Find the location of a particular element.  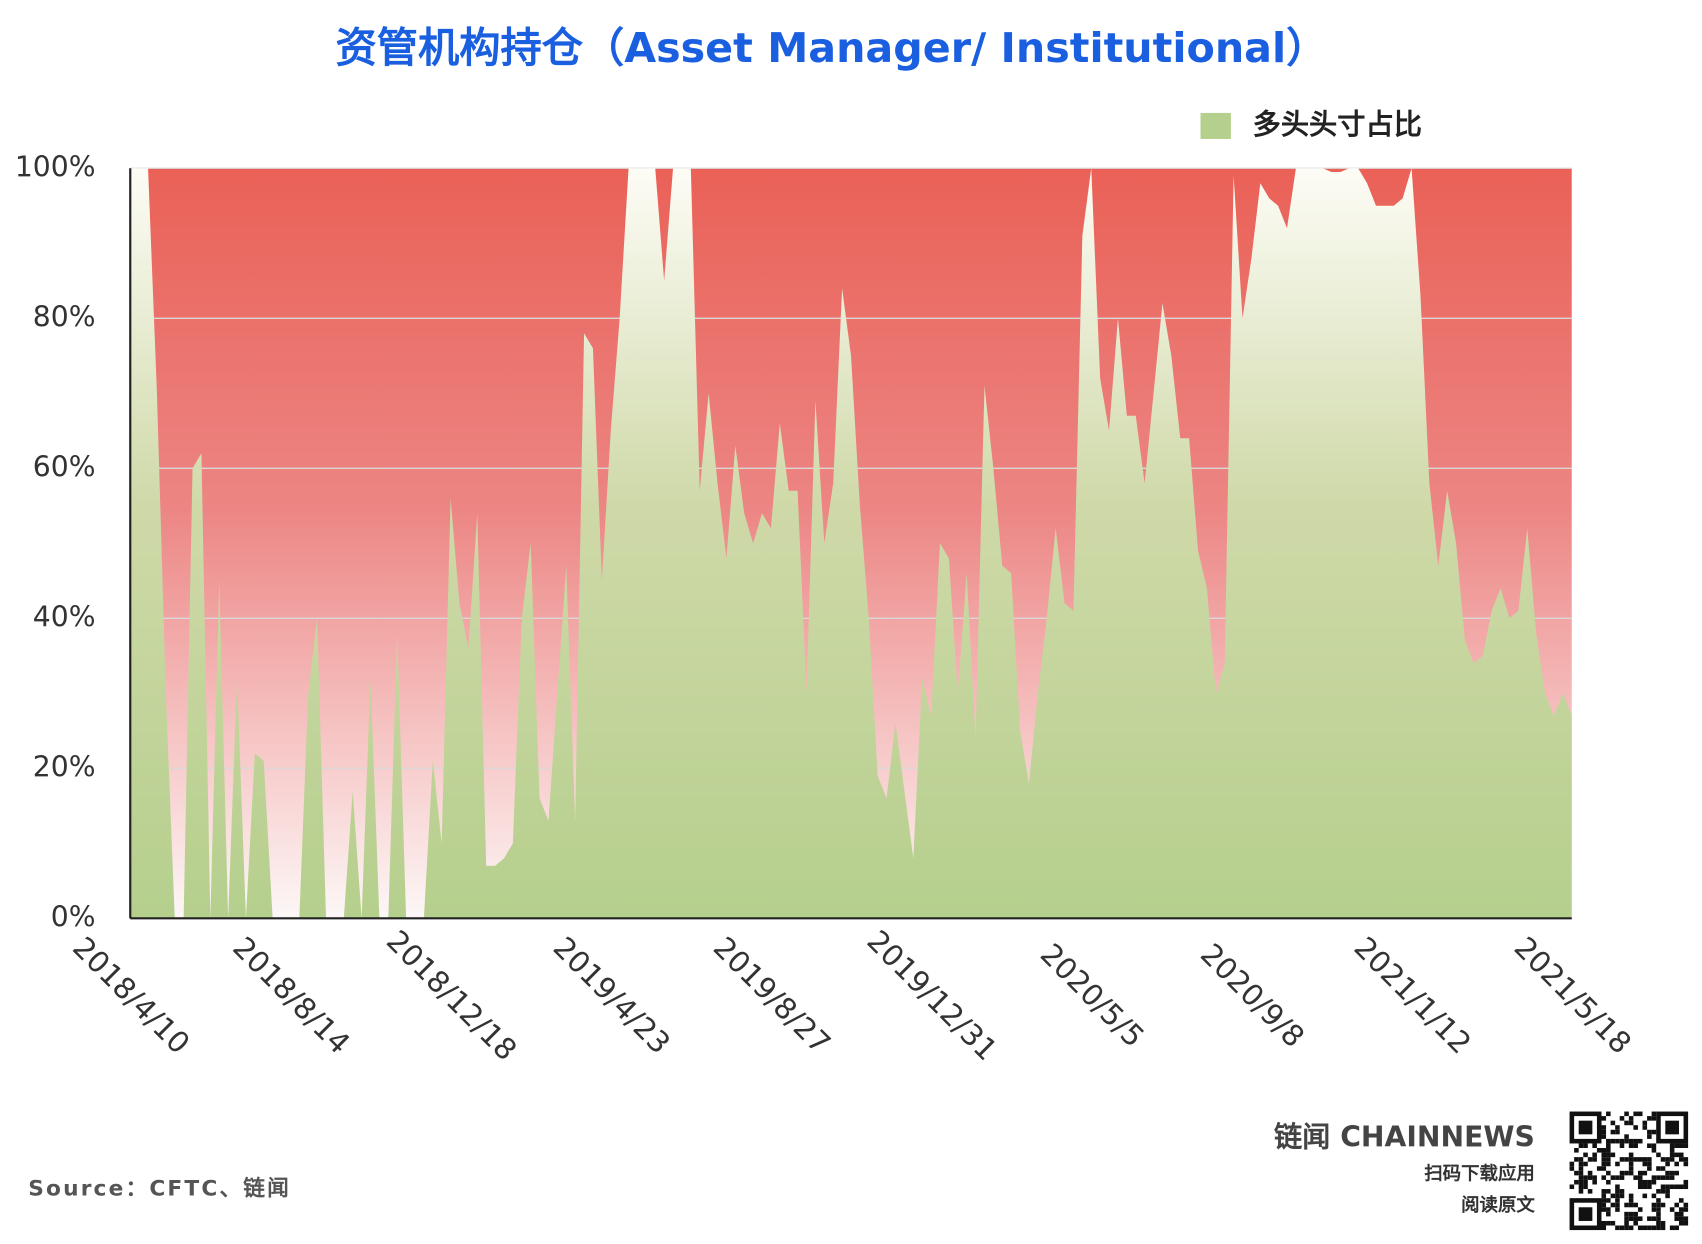

y-tick-label: 40% is located at coordinates (64, 616).